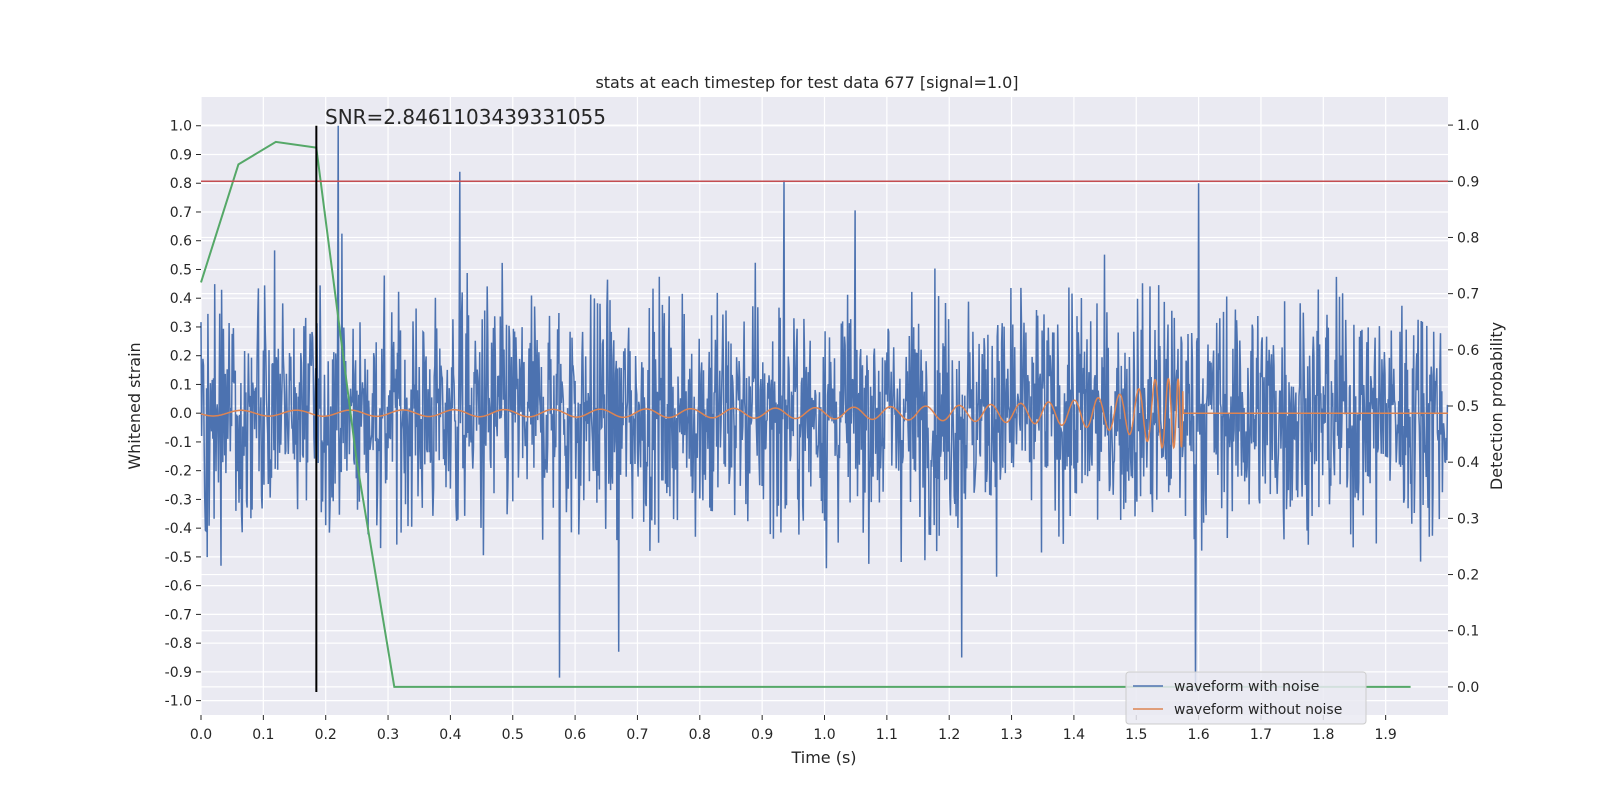 The width and height of the screenshot is (1600, 800). What do you see at coordinates (181, 213) in the screenshot?
I see `y-left-tick-label: 0.7` at bounding box center [181, 213].